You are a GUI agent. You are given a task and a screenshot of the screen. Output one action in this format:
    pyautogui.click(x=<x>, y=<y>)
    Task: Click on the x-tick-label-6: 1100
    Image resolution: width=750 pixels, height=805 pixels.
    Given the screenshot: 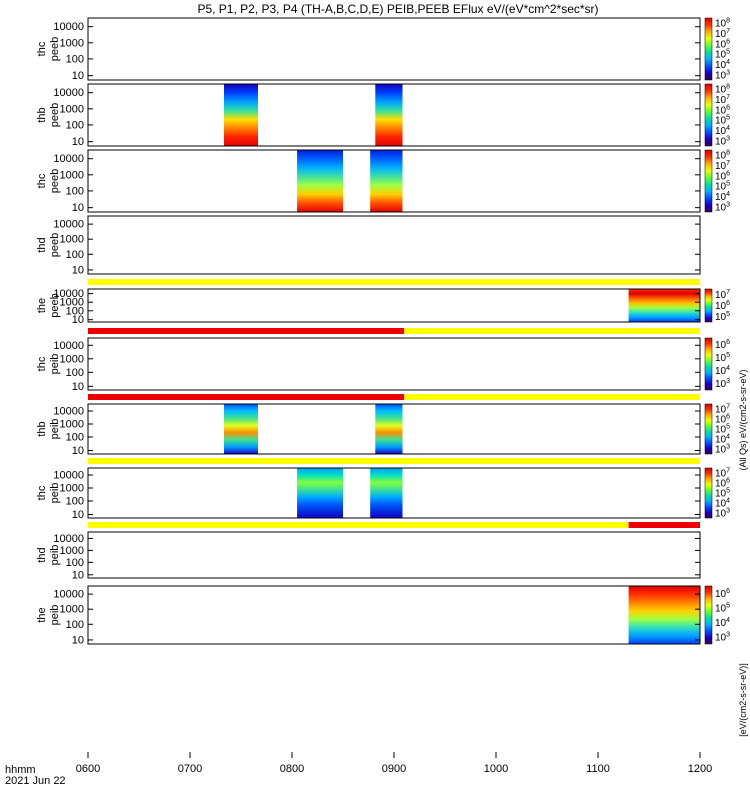 What is the action you would take?
    pyautogui.click(x=598, y=769)
    